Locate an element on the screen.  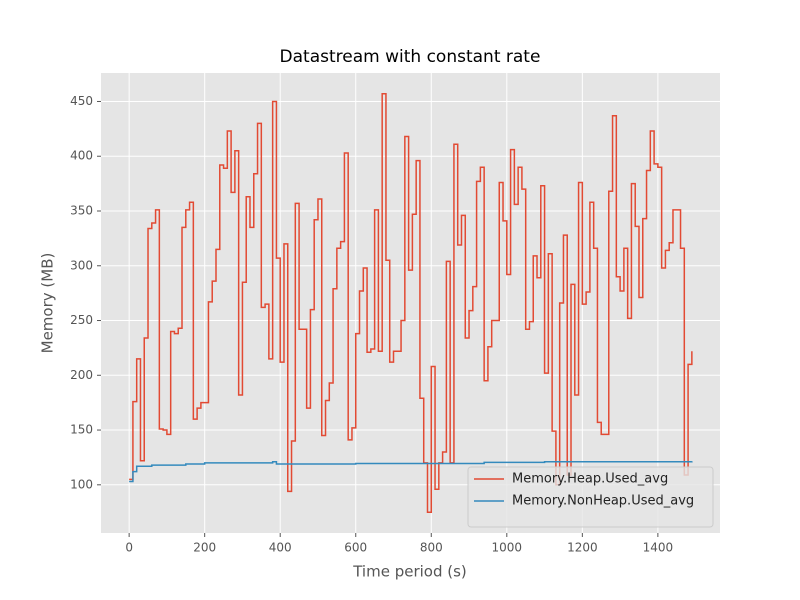
y-axis-label: Memory (MB) is located at coordinates (48, 303).